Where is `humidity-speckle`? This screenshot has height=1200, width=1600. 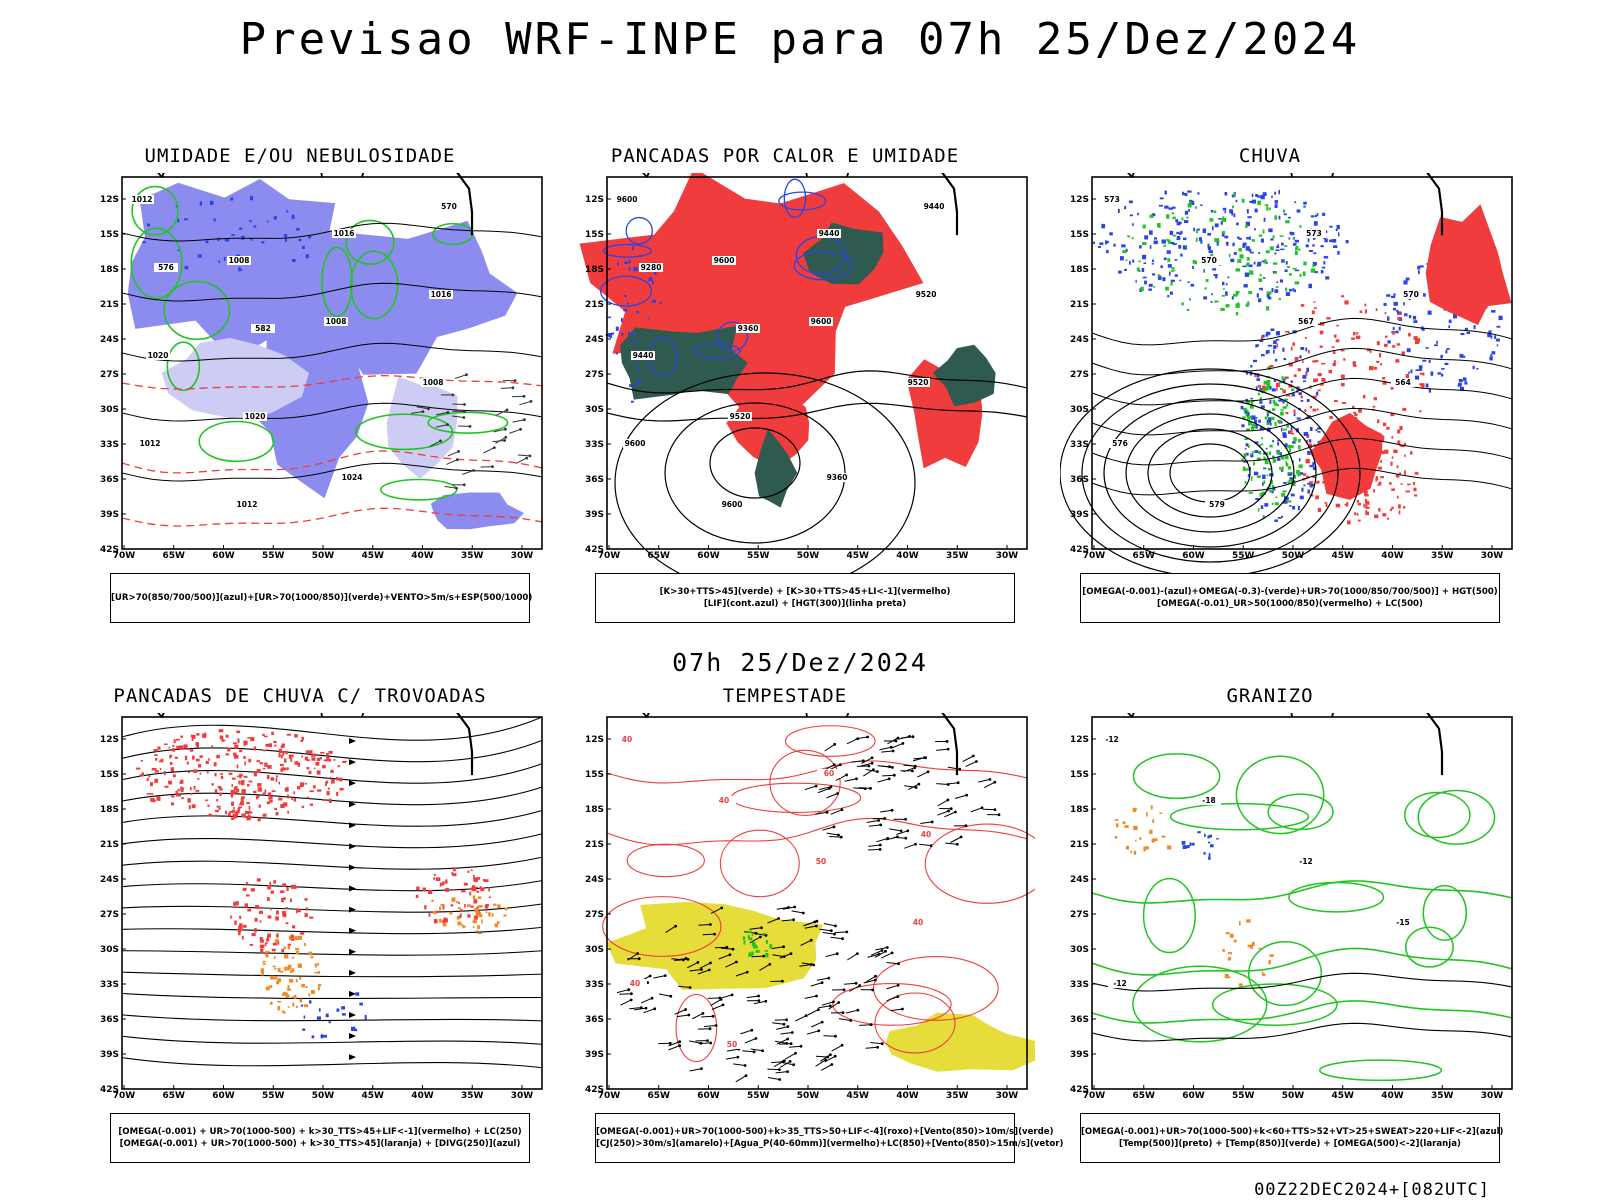 humidity-speckle is located at coordinates (232, 199).